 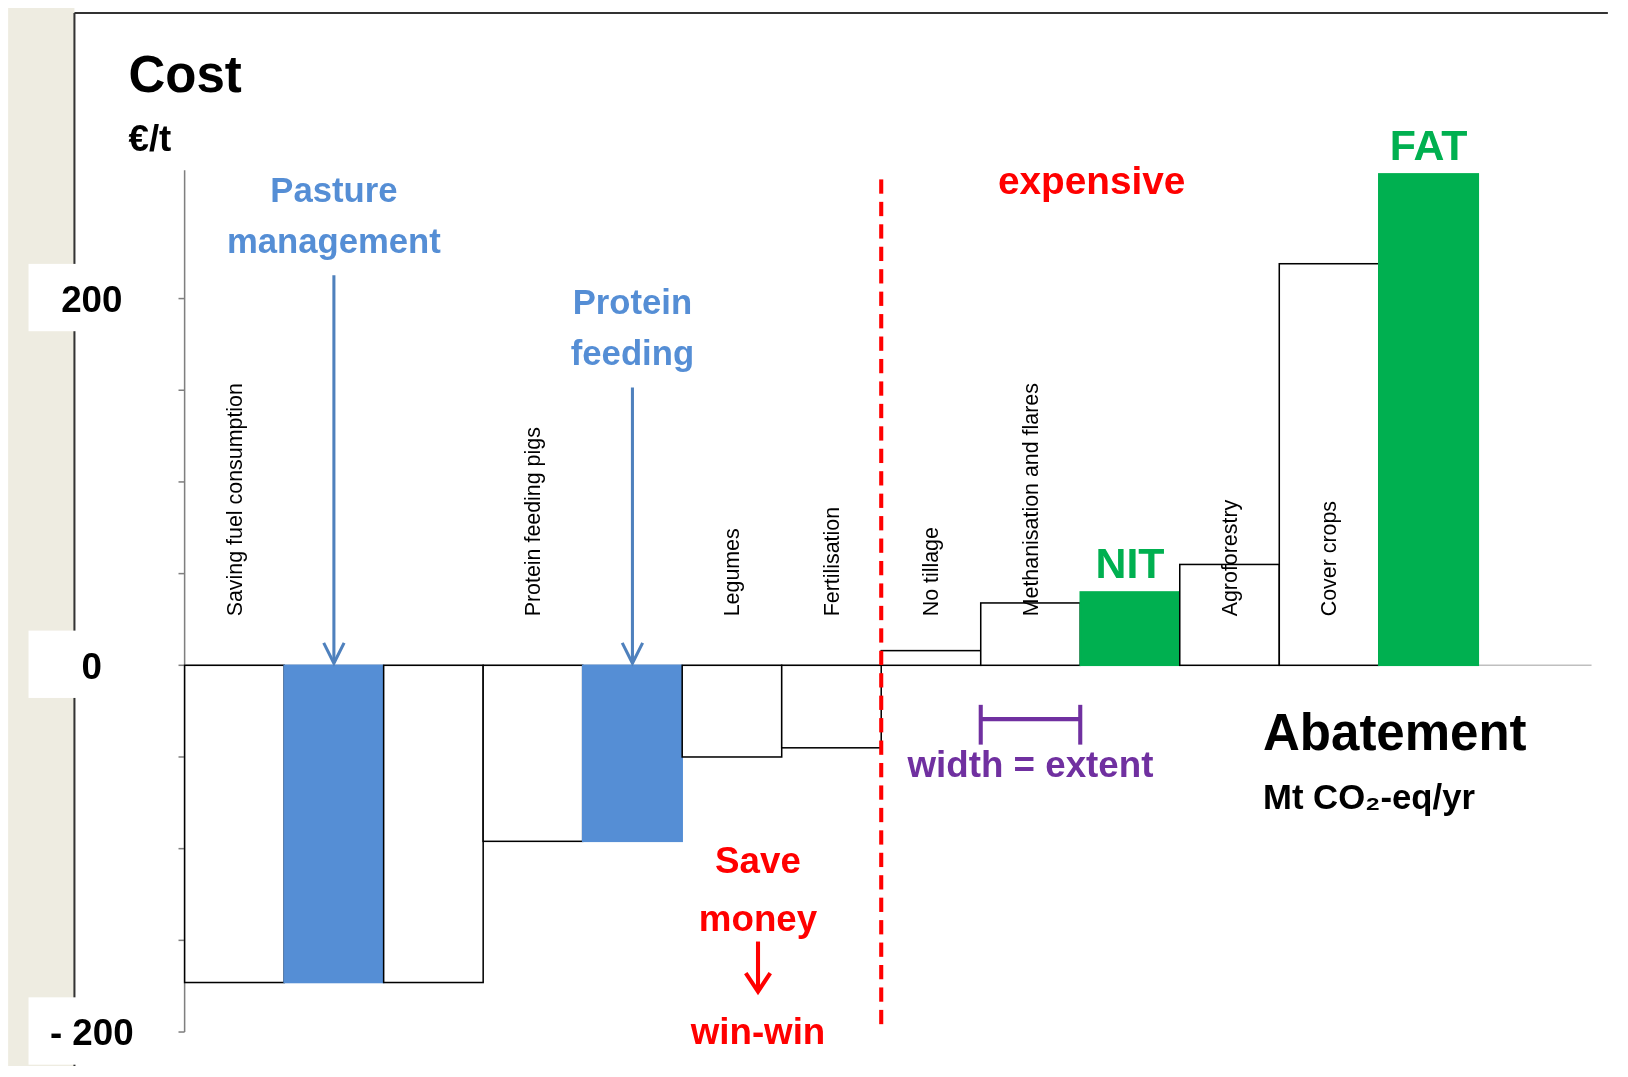 What do you see at coordinates (1091, 180) in the screenshot?
I see `annotation: expensive` at bounding box center [1091, 180].